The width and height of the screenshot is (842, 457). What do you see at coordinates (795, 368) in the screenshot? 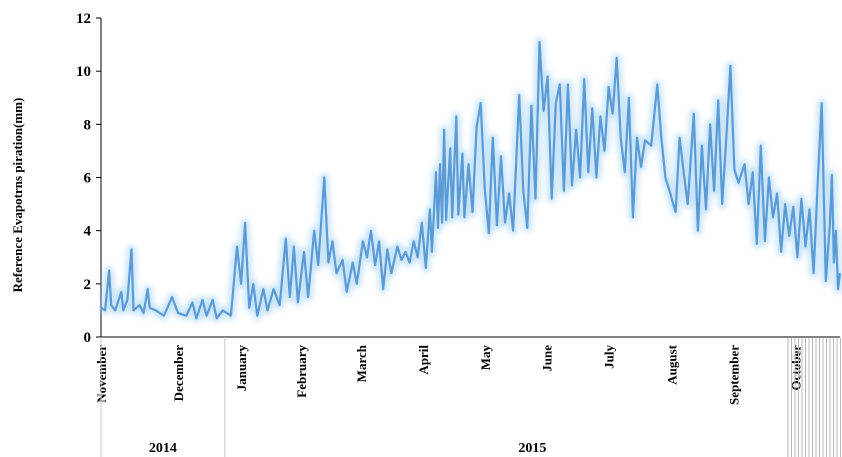
I see `month-label: October` at bounding box center [795, 368].